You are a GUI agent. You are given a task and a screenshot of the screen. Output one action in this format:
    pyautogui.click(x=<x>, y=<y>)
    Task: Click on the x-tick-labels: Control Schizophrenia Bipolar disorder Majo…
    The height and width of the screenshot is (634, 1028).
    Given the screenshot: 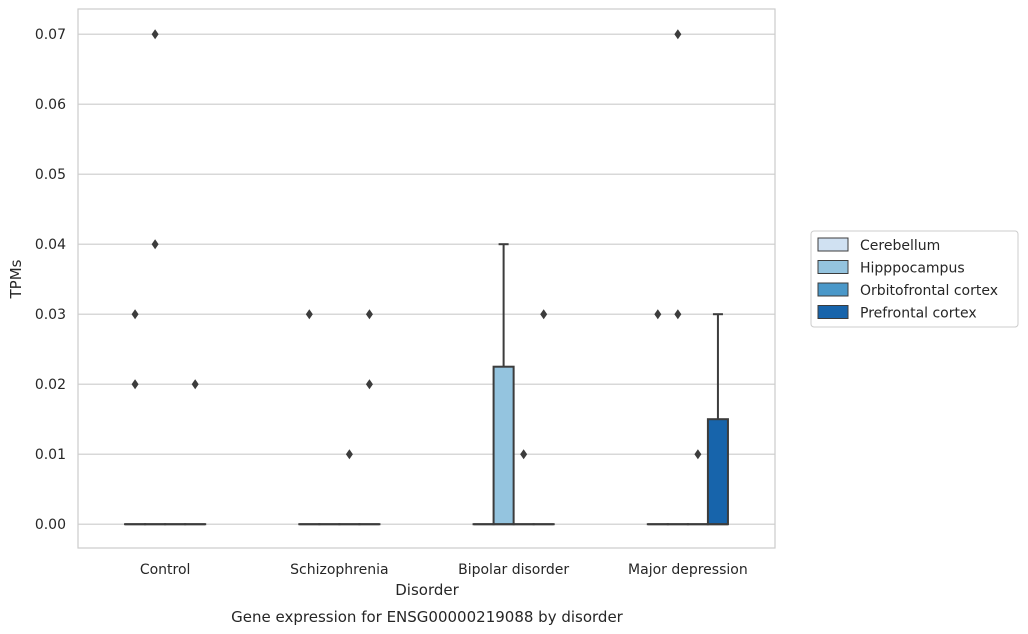 What is the action you would take?
    pyautogui.click(x=444, y=570)
    